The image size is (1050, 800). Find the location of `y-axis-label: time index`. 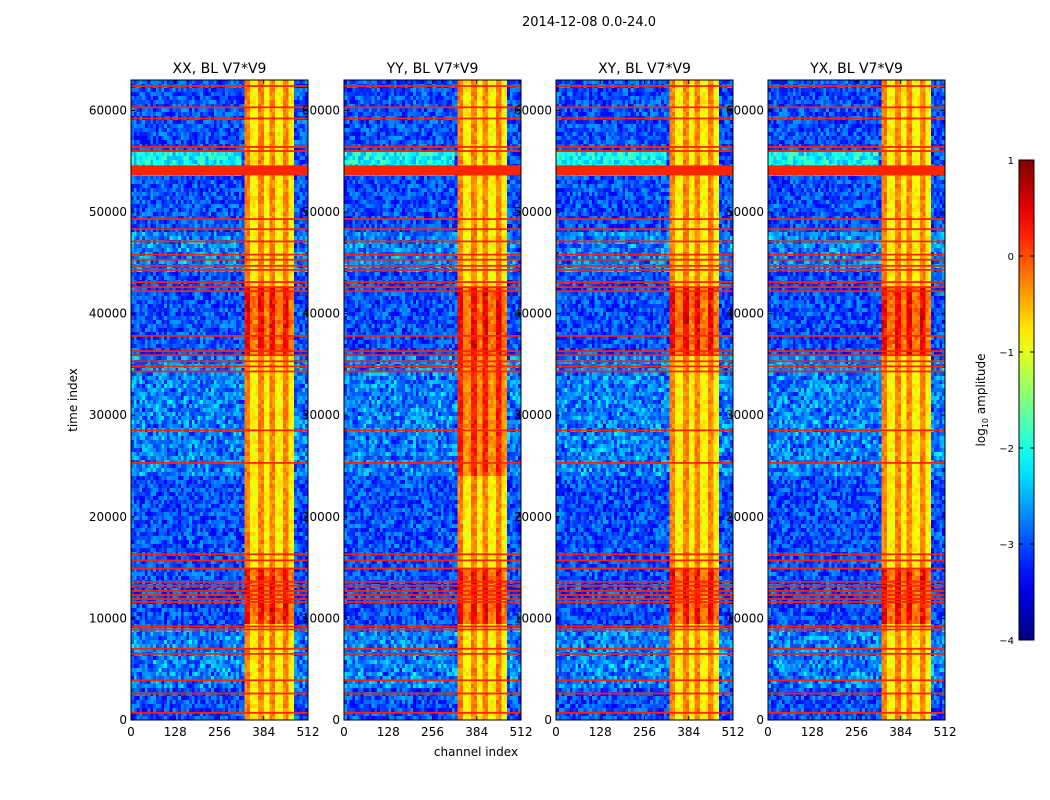

y-axis-label: time index is located at coordinates (73, 400).